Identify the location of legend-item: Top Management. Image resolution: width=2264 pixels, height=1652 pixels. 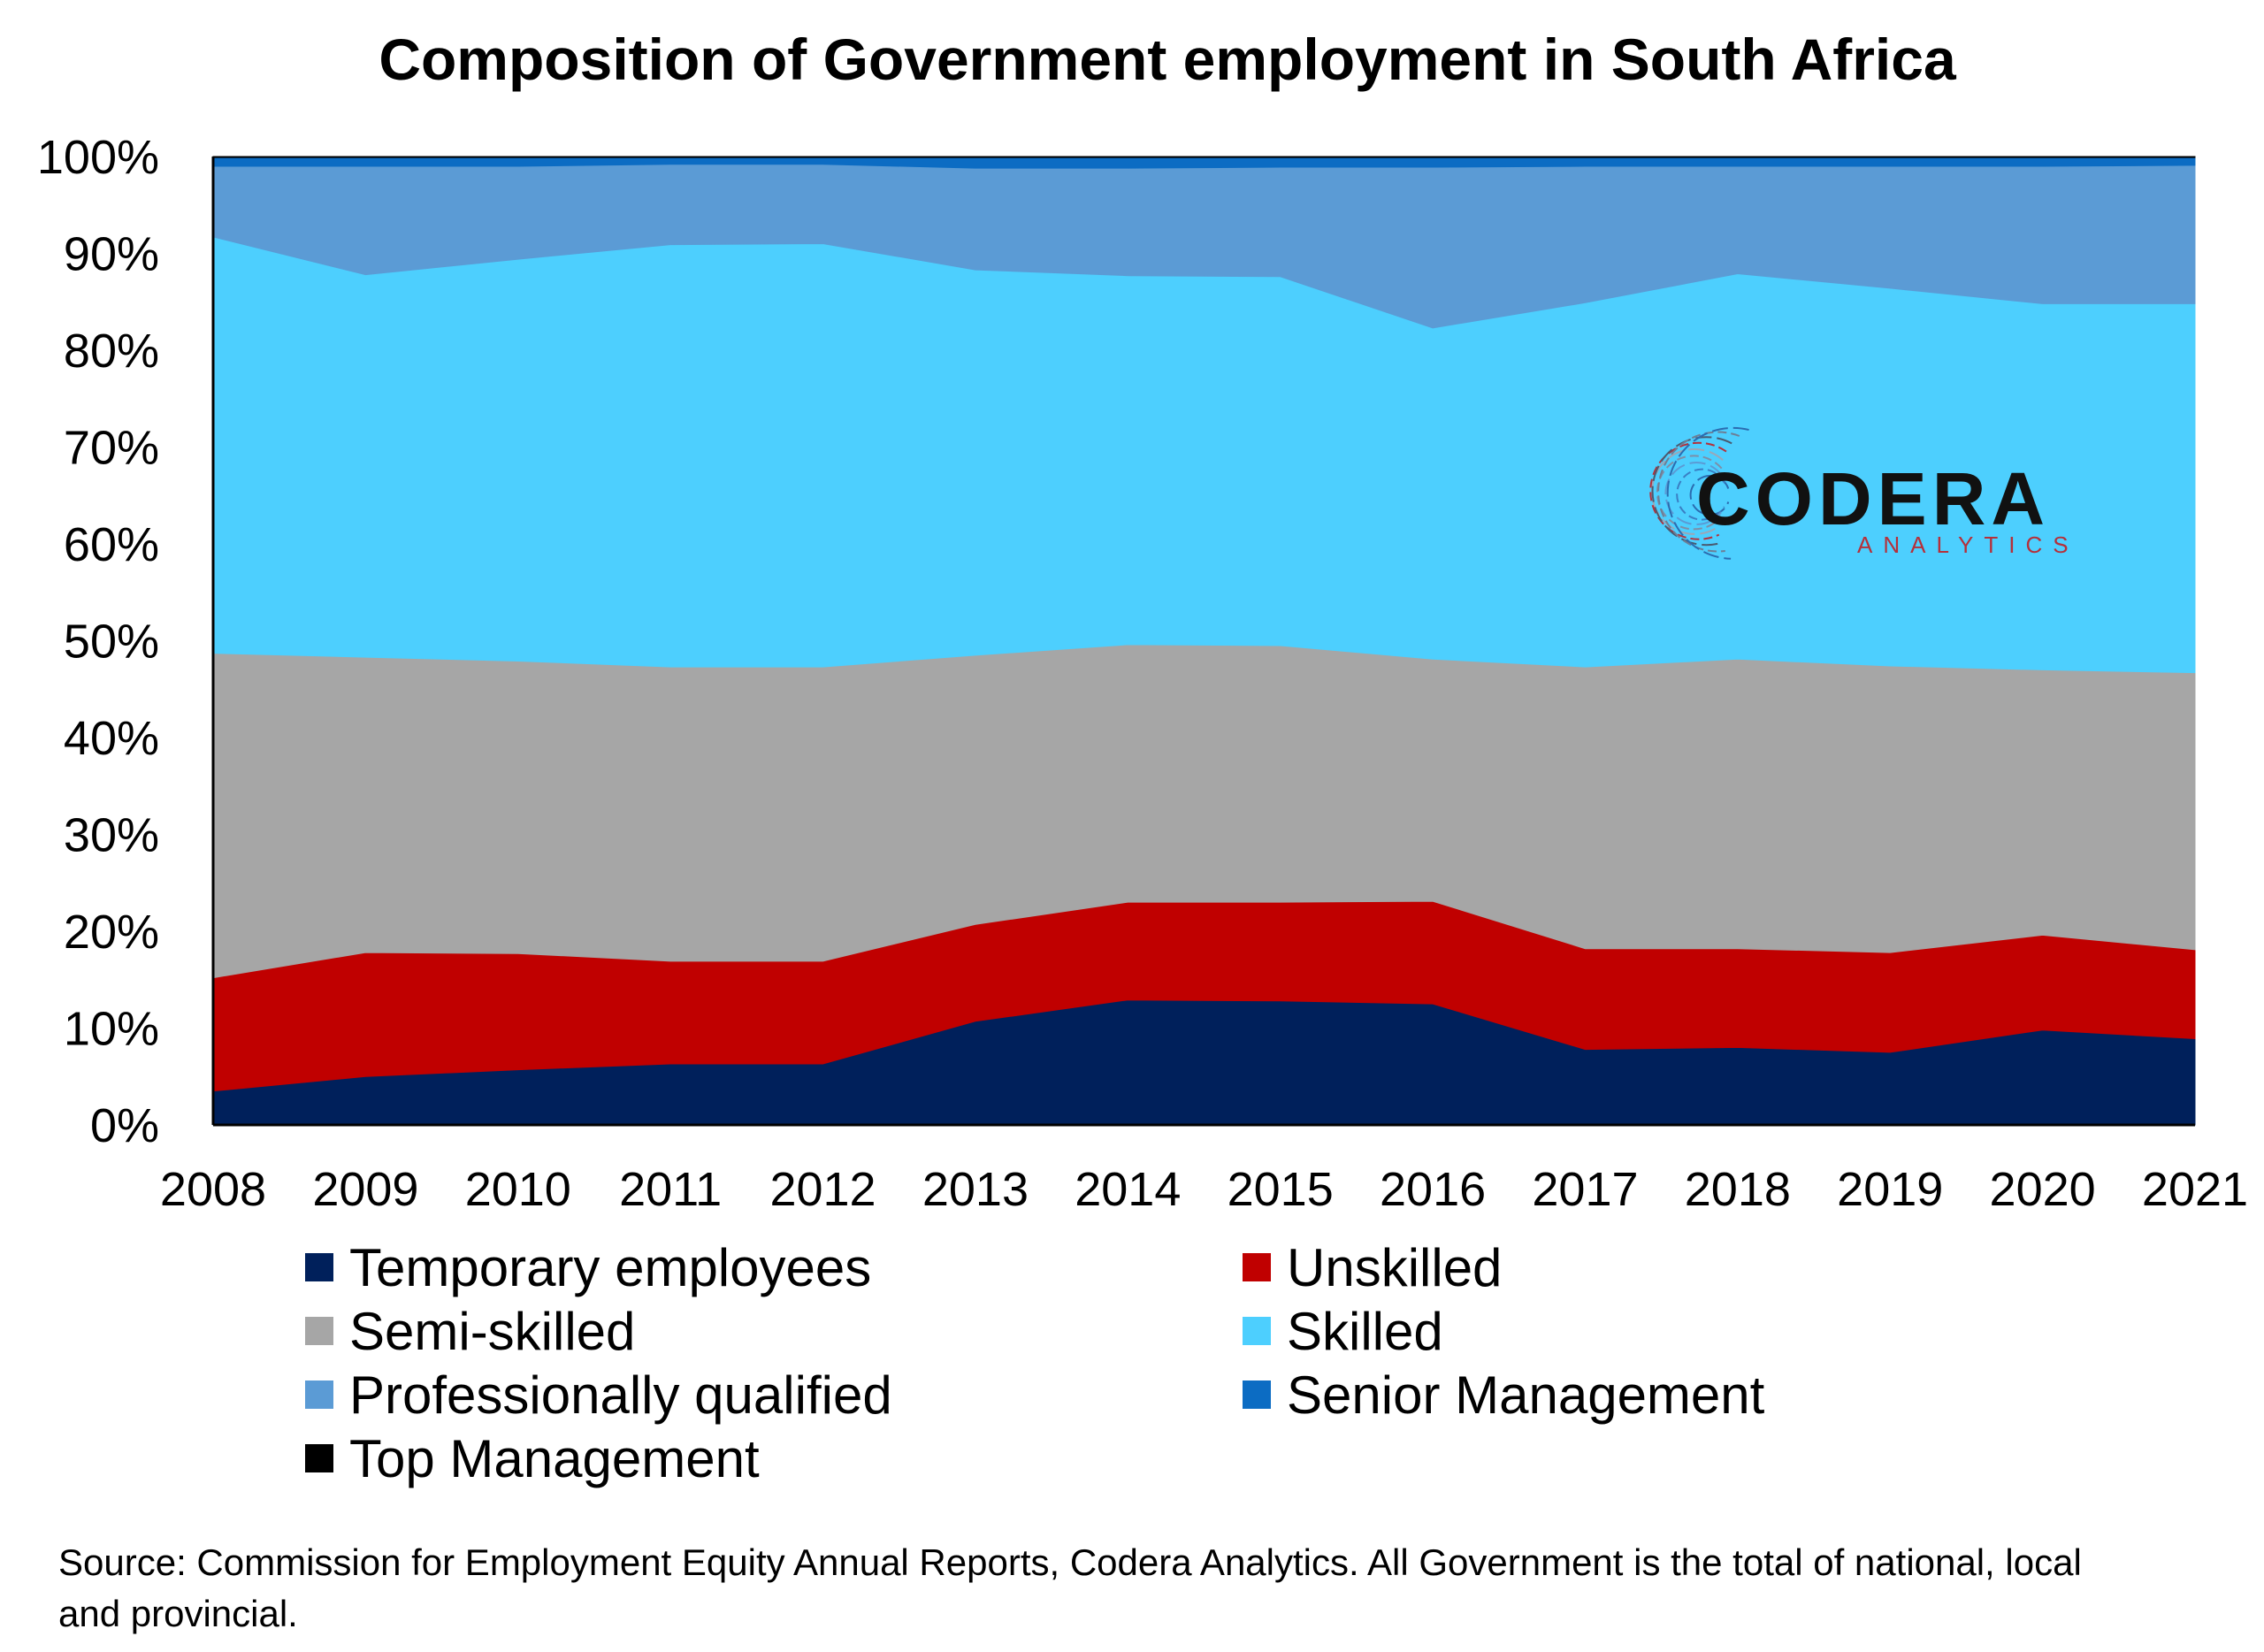
(533, 1458).